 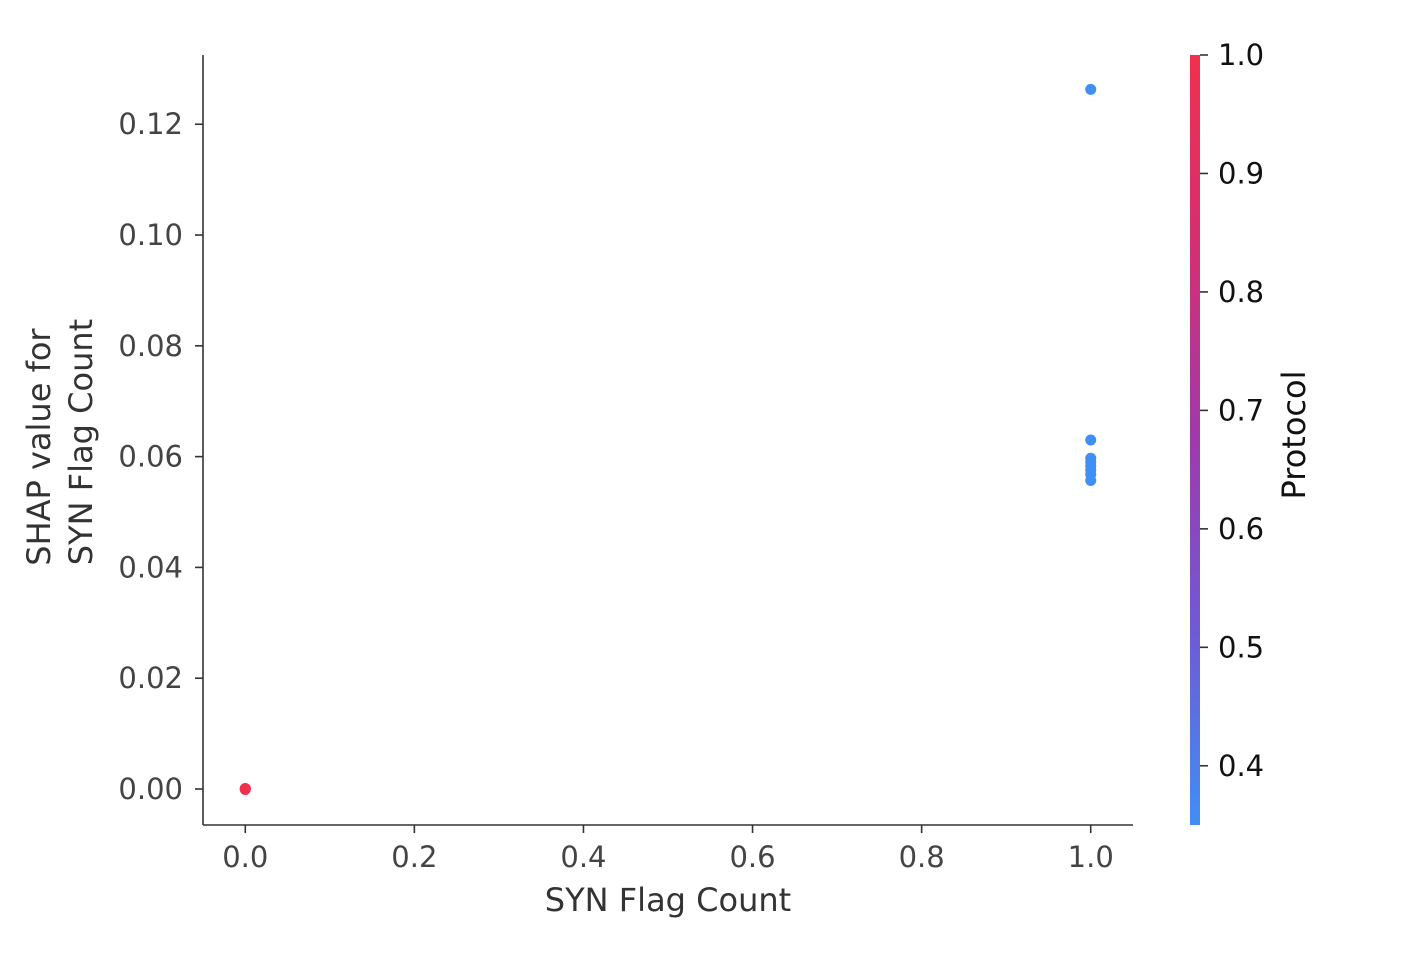 I want to click on colorbar-label: Protocol, so click(x=1294, y=435).